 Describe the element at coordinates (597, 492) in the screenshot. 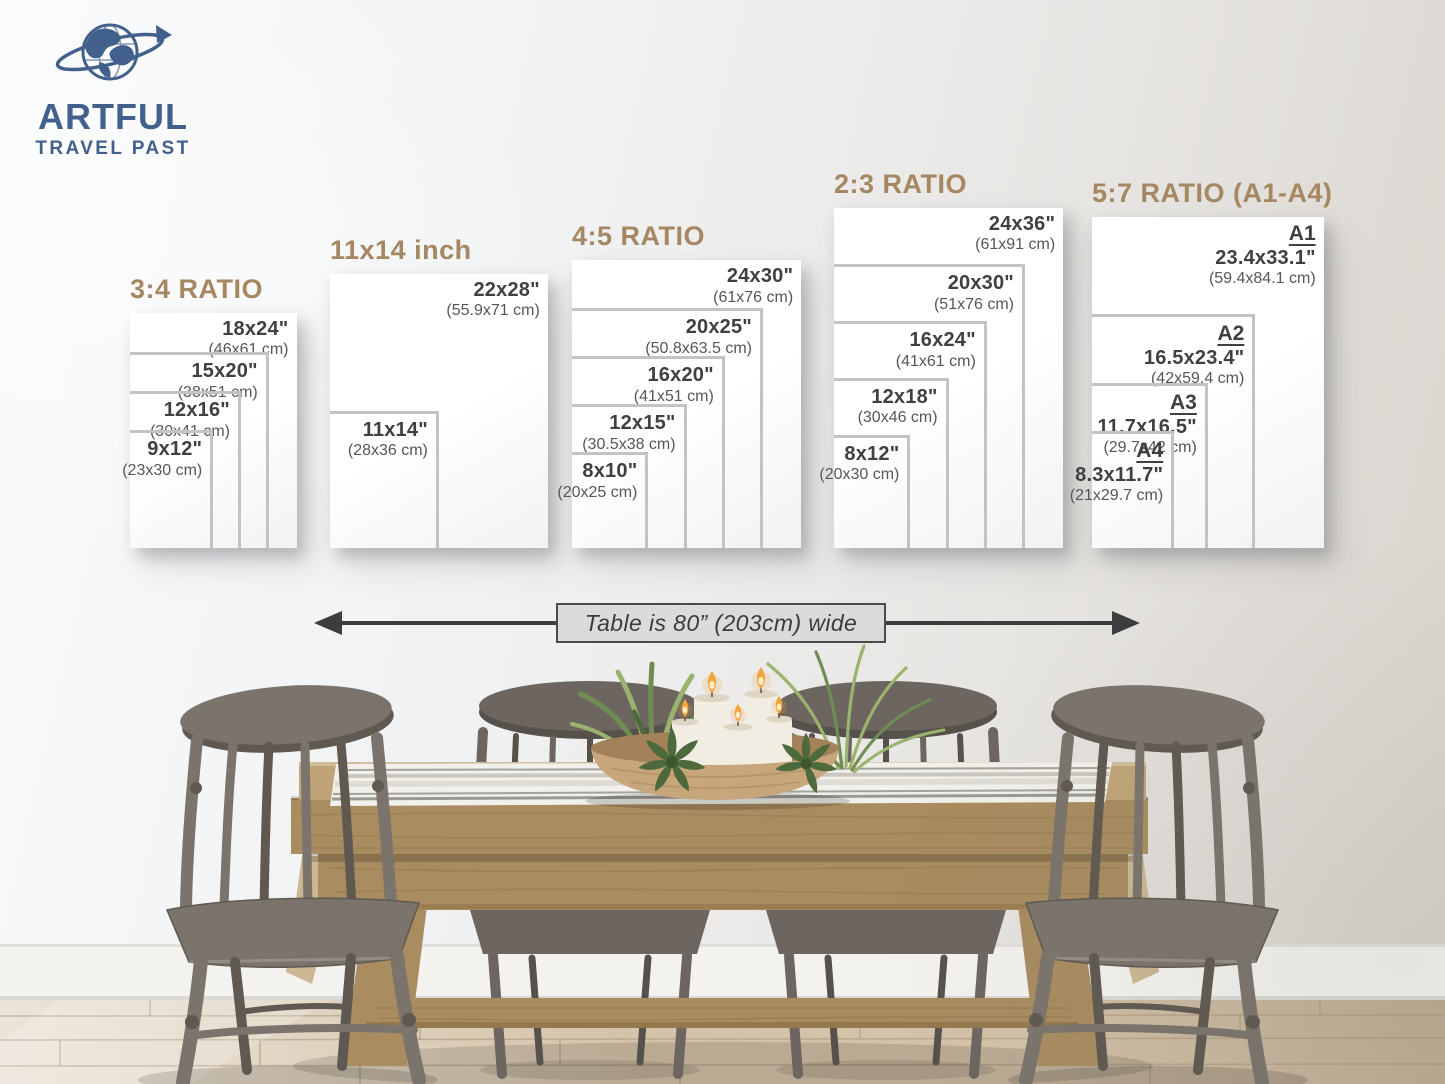

I see `size-centimeters: (20x25 cm)` at that location.